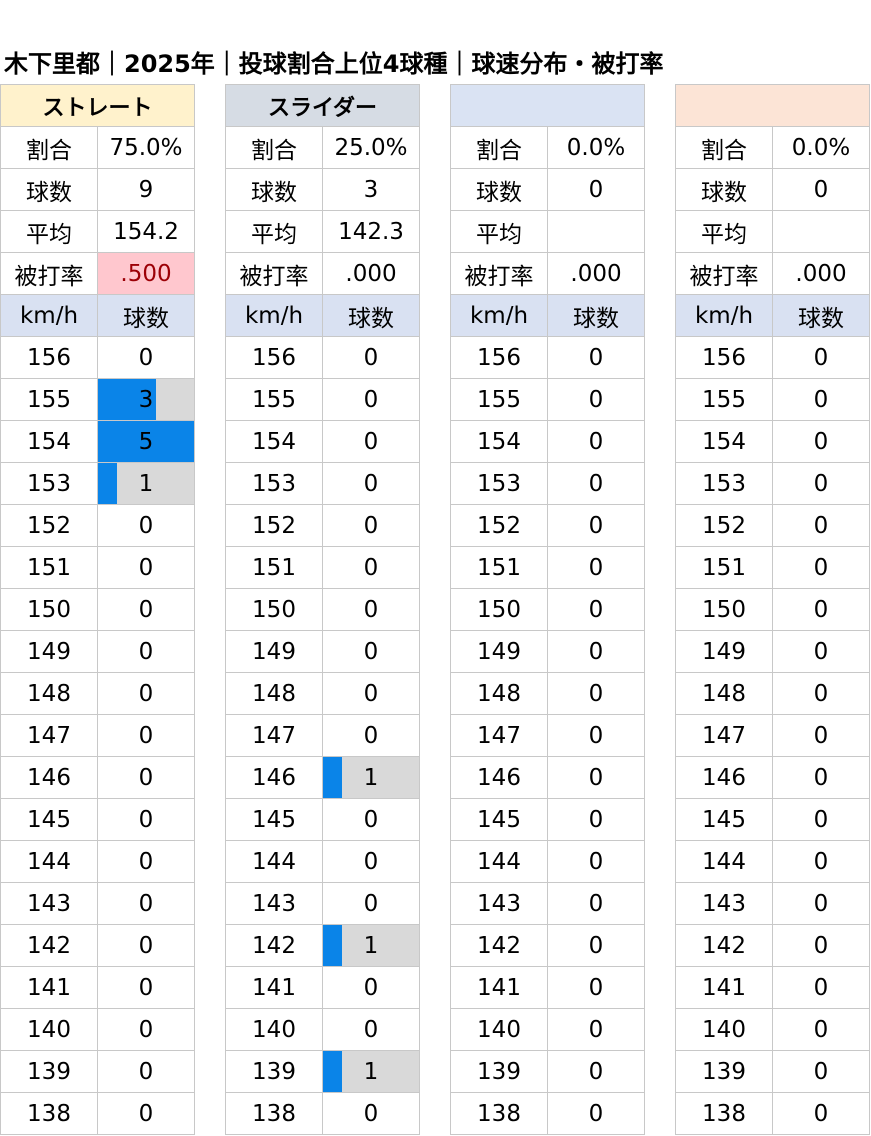 Image resolution: width=871 pixels, height=1136 pixels. I want to click on bar-fill, so click(333, 945).